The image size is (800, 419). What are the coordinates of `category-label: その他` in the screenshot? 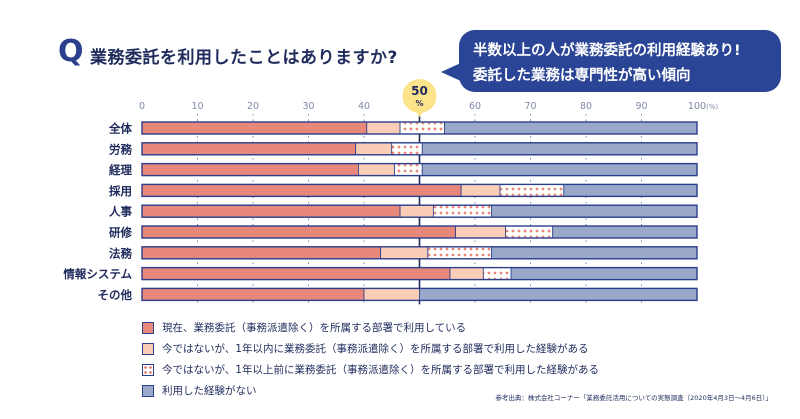 It's located at (115, 295).